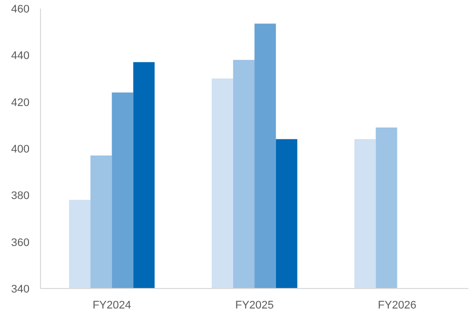 This screenshot has width=470, height=314. Describe the element at coordinates (20, 56) in the screenshot. I see `y-tick-label: 440` at that location.